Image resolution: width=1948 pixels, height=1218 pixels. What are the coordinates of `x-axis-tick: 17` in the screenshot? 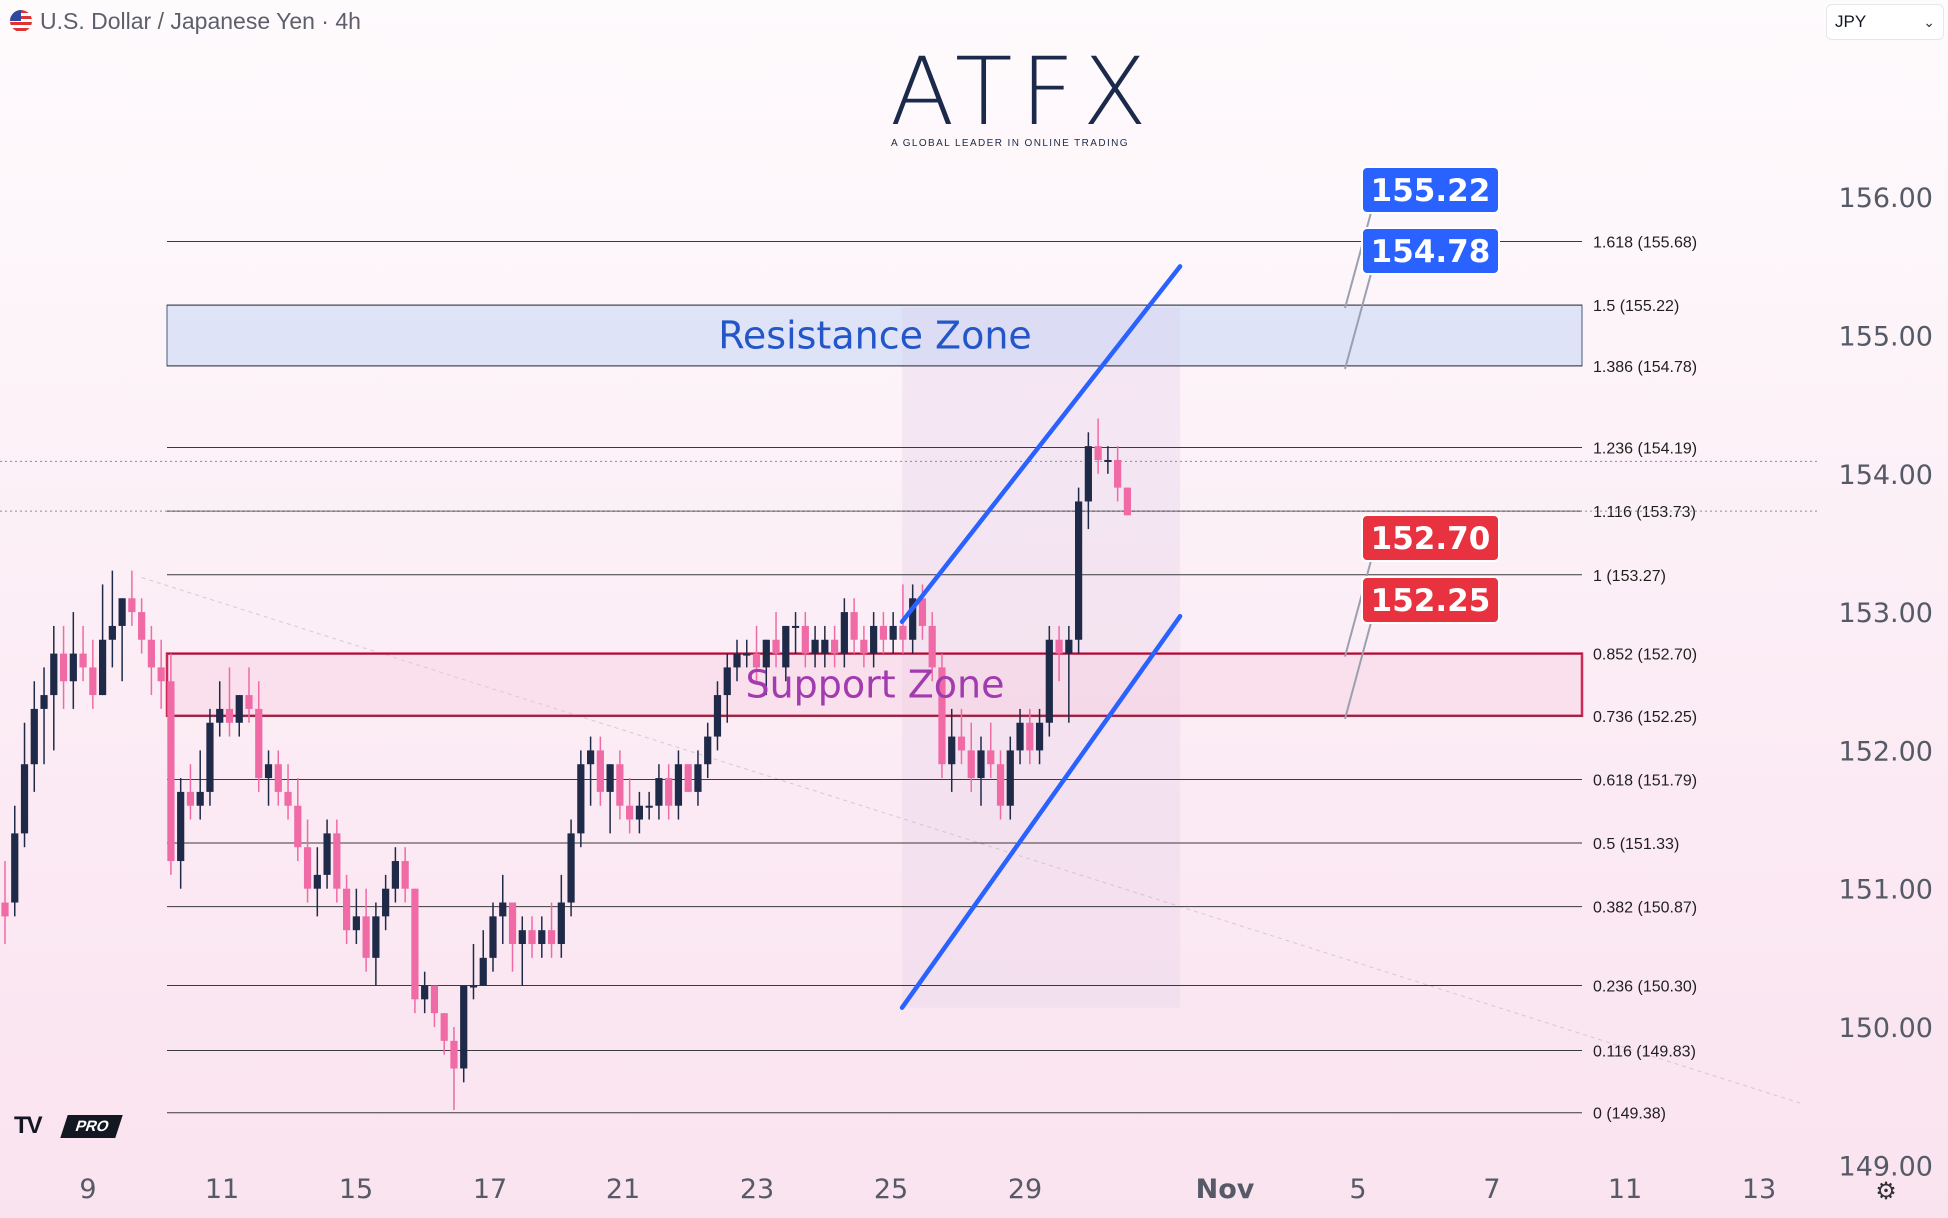 It's located at (490, 1189).